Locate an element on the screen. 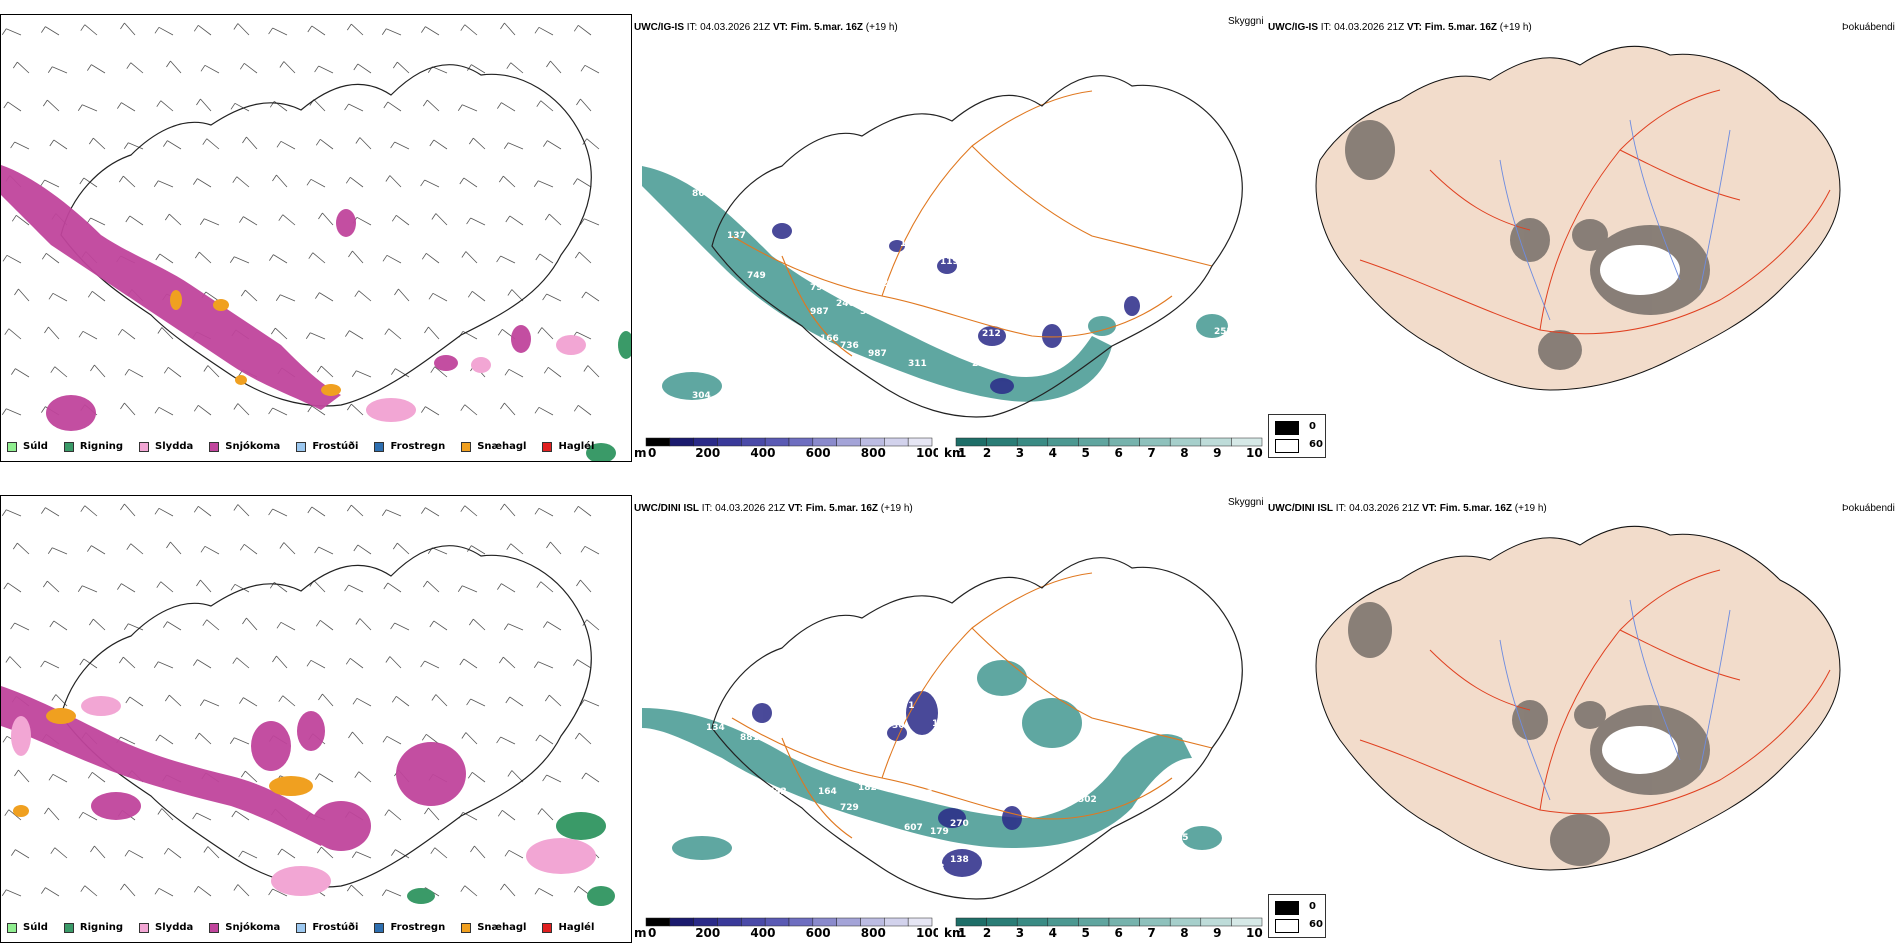  ceiling-label: 987 is located at coordinates (819, 312).